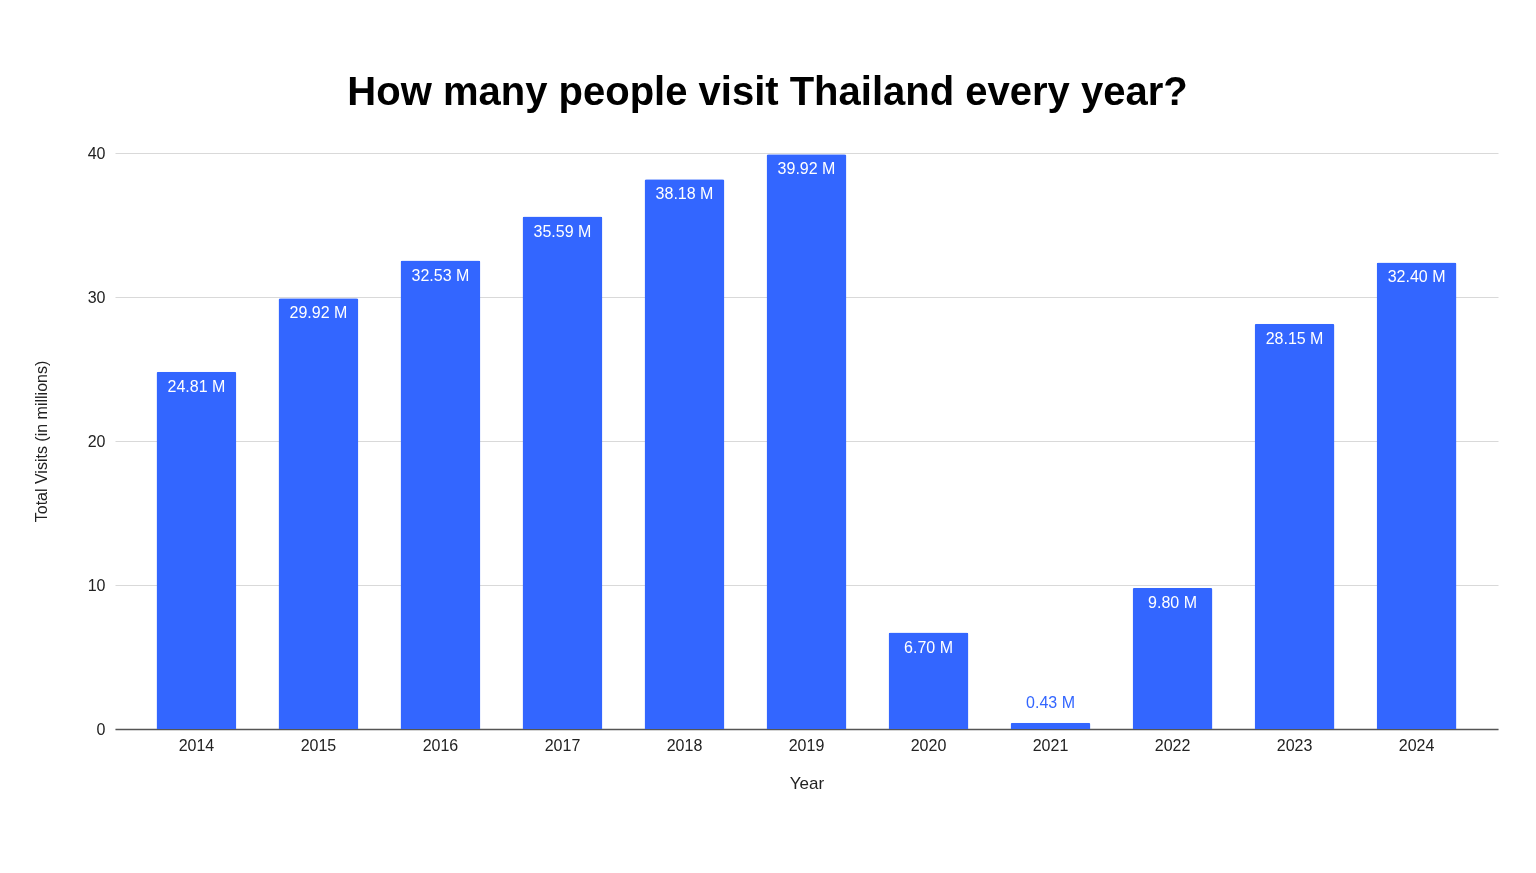 This screenshot has height=873, width=1536. What do you see at coordinates (562, 231) in the screenshot?
I see `data-label: 35.59 M` at bounding box center [562, 231].